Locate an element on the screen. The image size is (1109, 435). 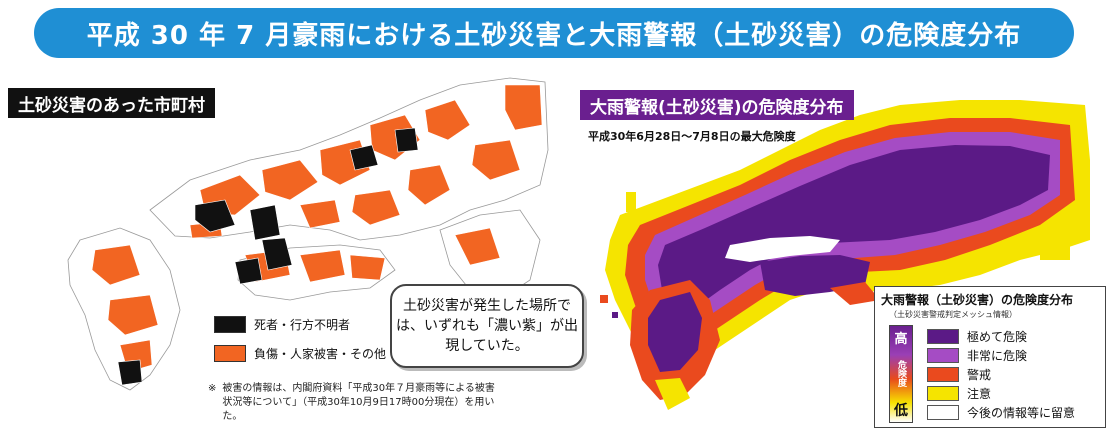
left-legend: 死者・行方不明者 負傷・人家被害・その他 is located at coordinates (300, 345).